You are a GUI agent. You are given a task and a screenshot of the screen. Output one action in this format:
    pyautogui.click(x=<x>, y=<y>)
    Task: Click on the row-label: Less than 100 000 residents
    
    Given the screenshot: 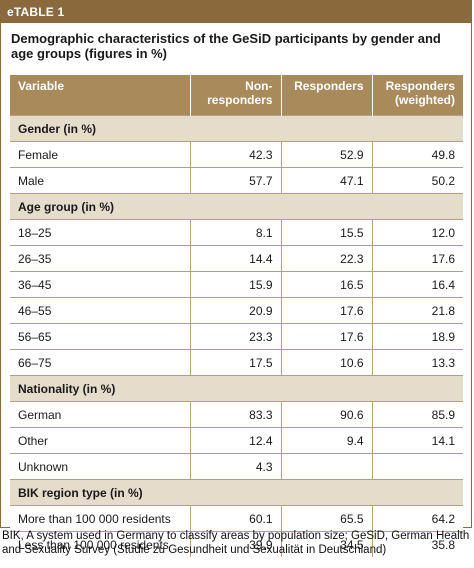 What is the action you would take?
    pyautogui.click(x=100, y=544)
    